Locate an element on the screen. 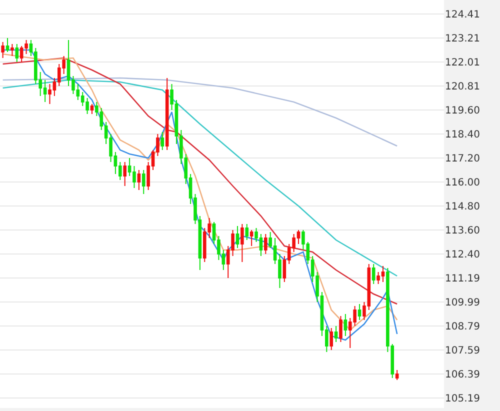 The height and width of the screenshot is (411, 500). y-tick-label: 105.19 is located at coordinates (462, 399).